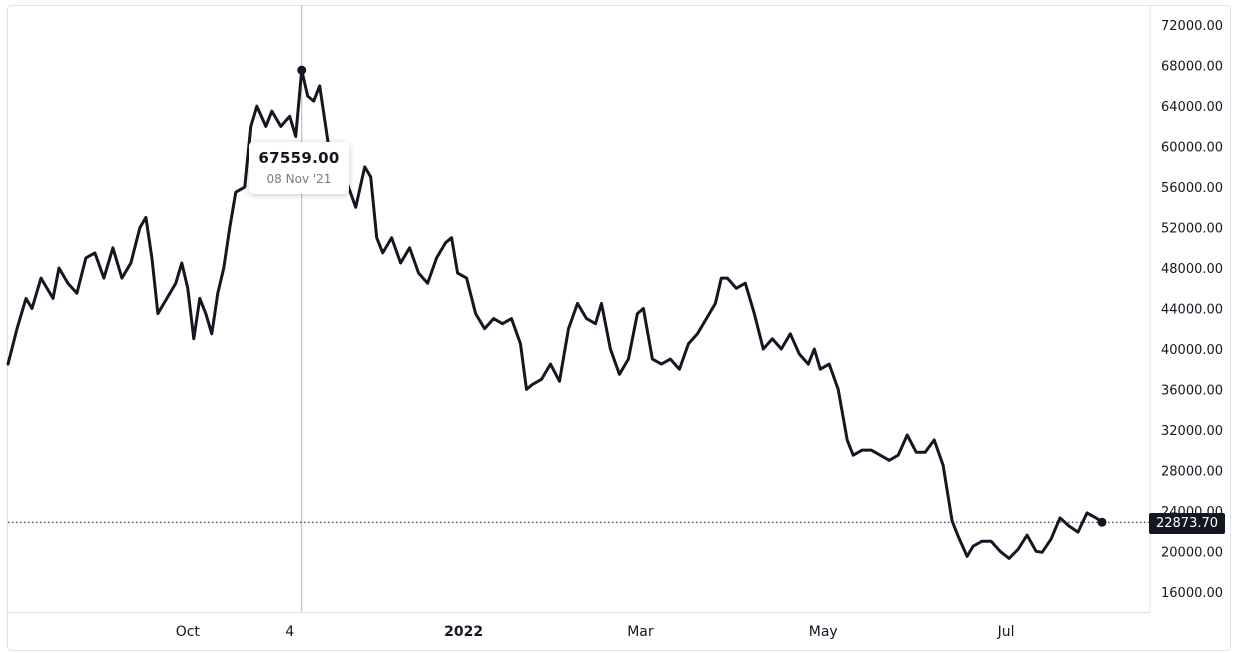 The image size is (1238, 653). Describe the element at coordinates (1192, 26) in the screenshot. I see `y-tick-label: 72000.00` at that location.